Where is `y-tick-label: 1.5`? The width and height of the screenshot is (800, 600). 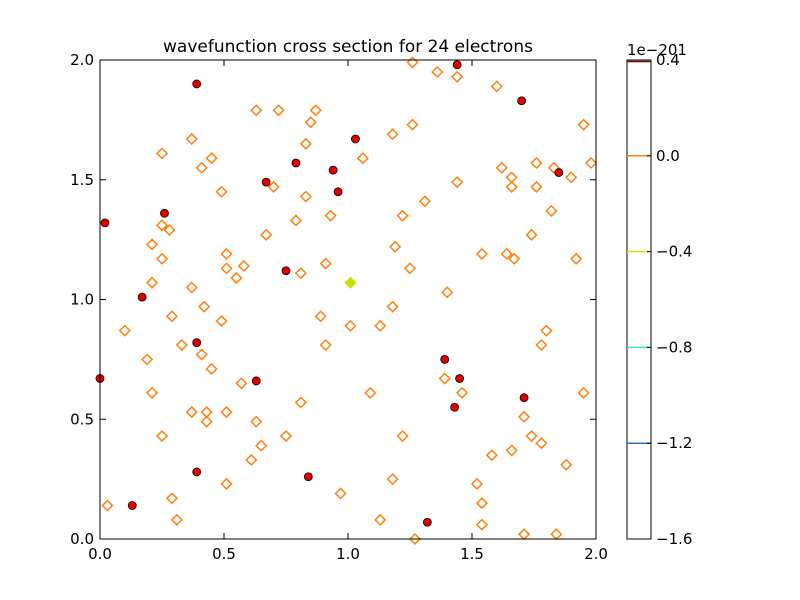 y-tick-label: 1.5 is located at coordinates (82, 180).